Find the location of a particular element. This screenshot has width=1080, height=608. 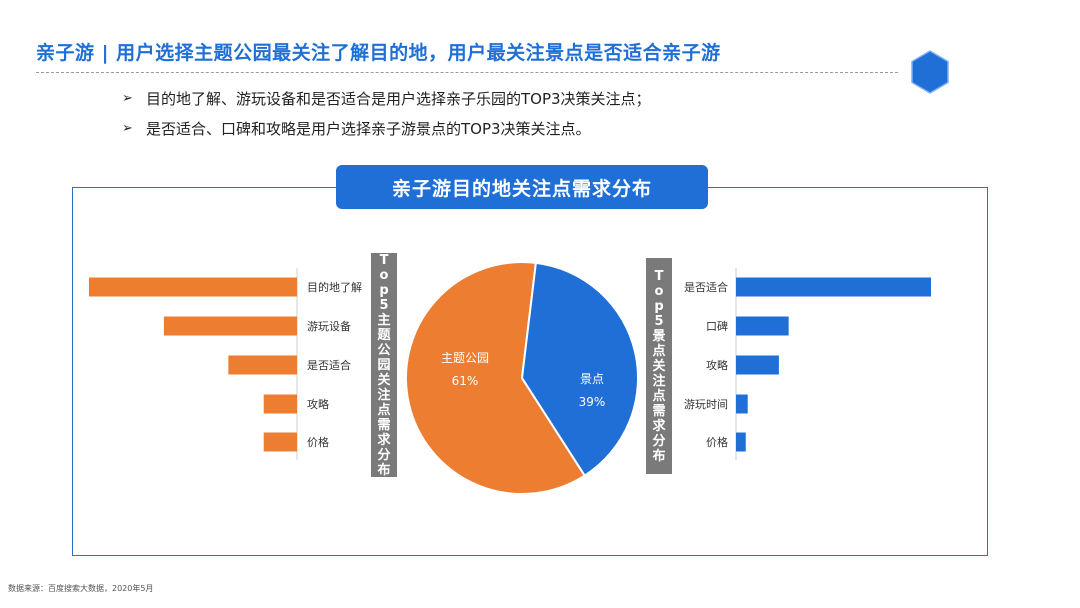

data-source-note: 数据来源：百度搜索大数据，2020年5月 is located at coordinates (81, 588).